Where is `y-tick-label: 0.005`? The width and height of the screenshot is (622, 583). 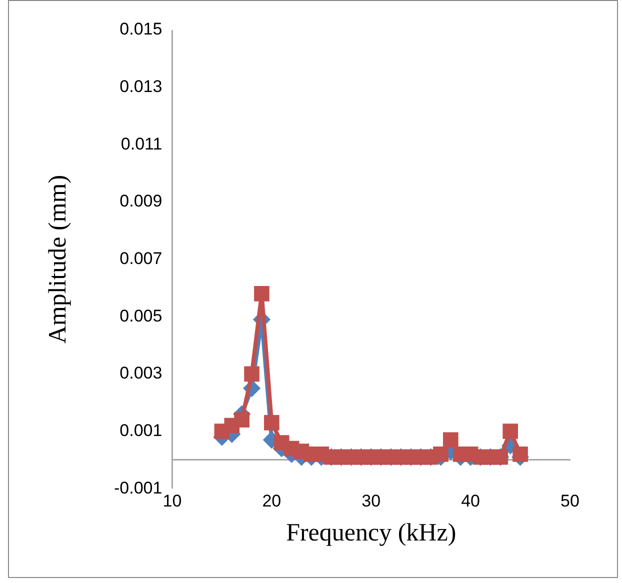 y-tick-label: 0.005 is located at coordinates (141, 316).